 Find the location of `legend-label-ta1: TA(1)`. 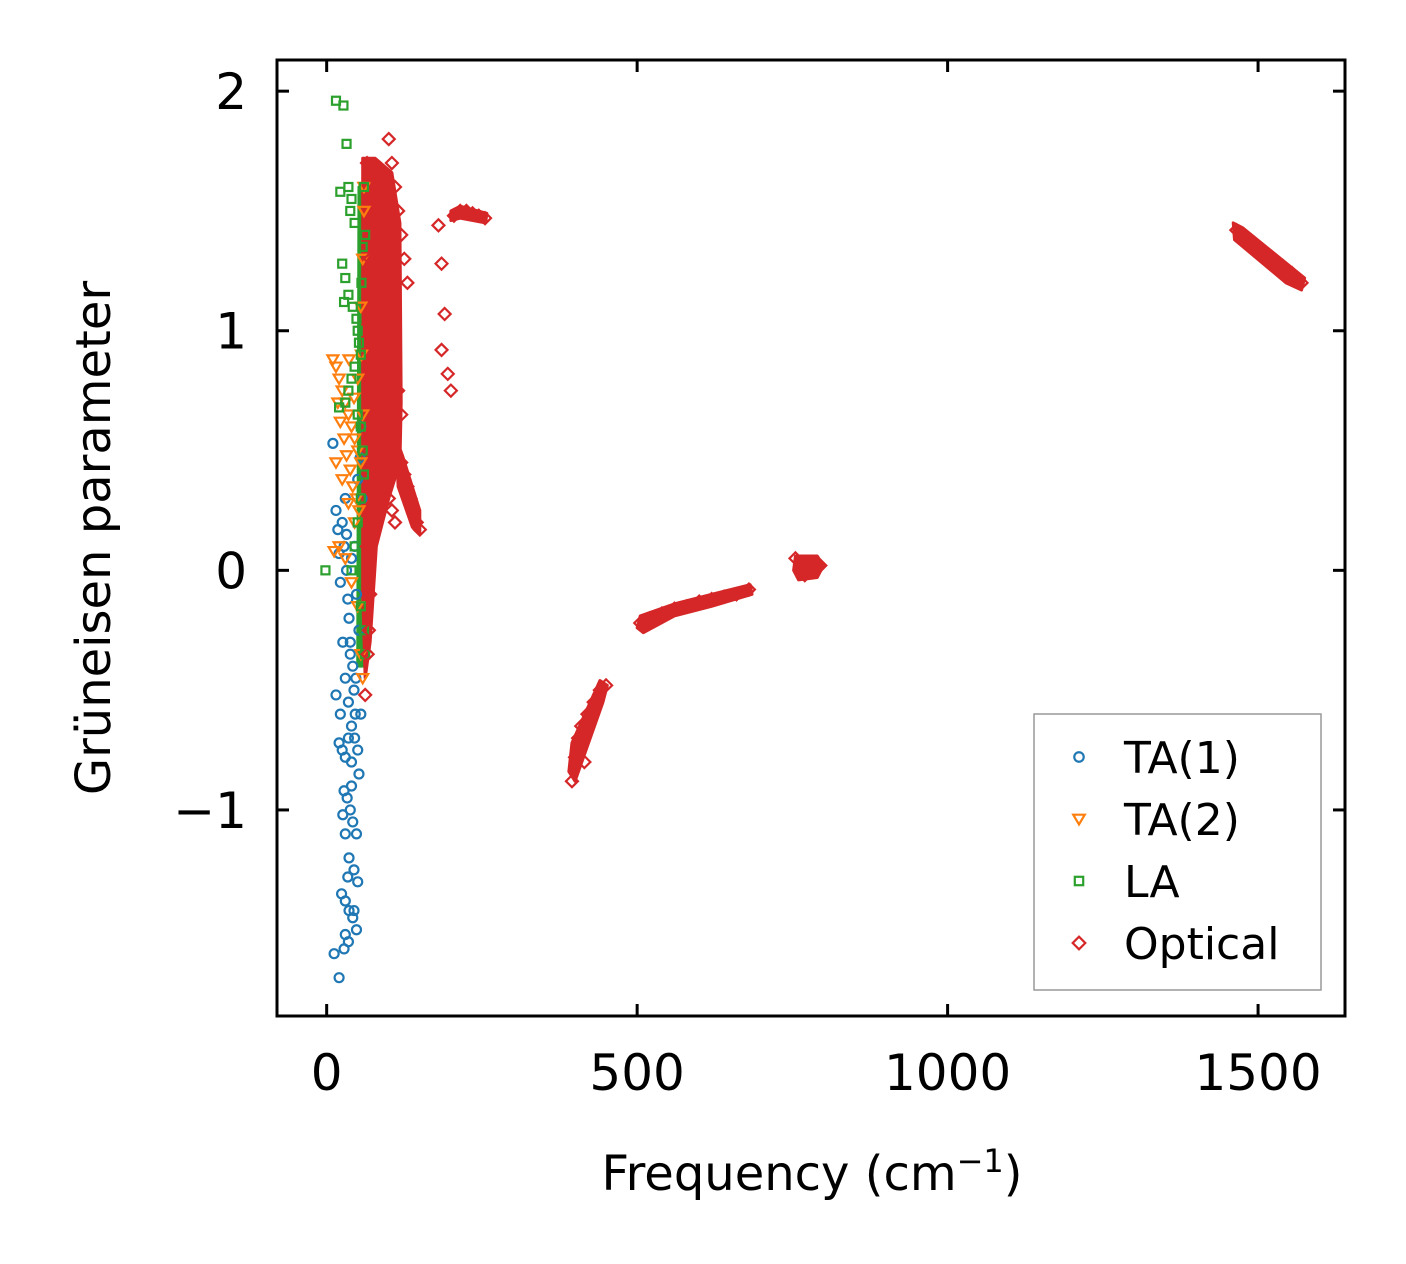

legend-label-ta1: TA(1) is located at coordinates (1181, 758).